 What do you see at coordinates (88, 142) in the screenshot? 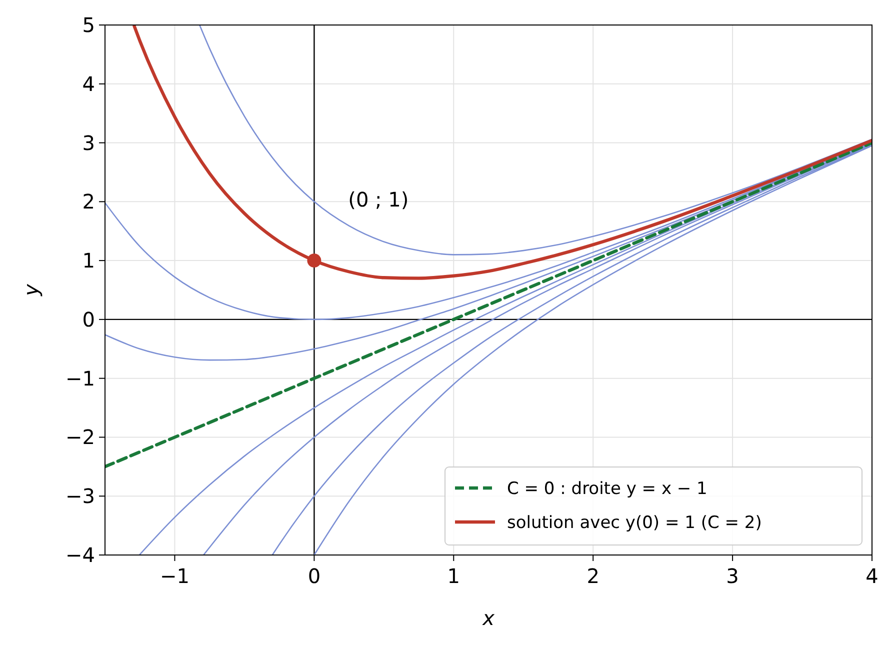
I see `y-tick-label: 3` at bounding box center [88, 142].